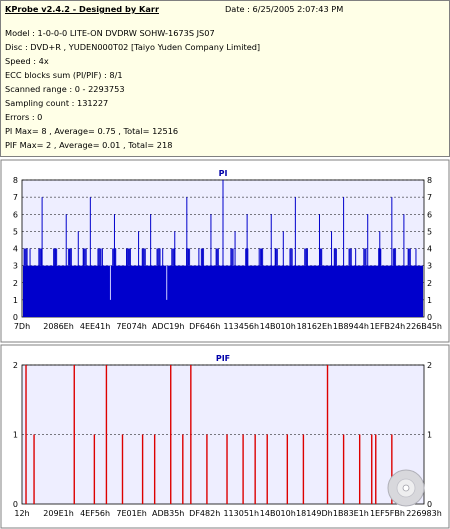 The width and height of the screenshot is (450, 529). What do you see at coordinates (429, 283) in the screenshot?
I see `pi-y-tick-label-right: 2` at bounding box center [429, 283].